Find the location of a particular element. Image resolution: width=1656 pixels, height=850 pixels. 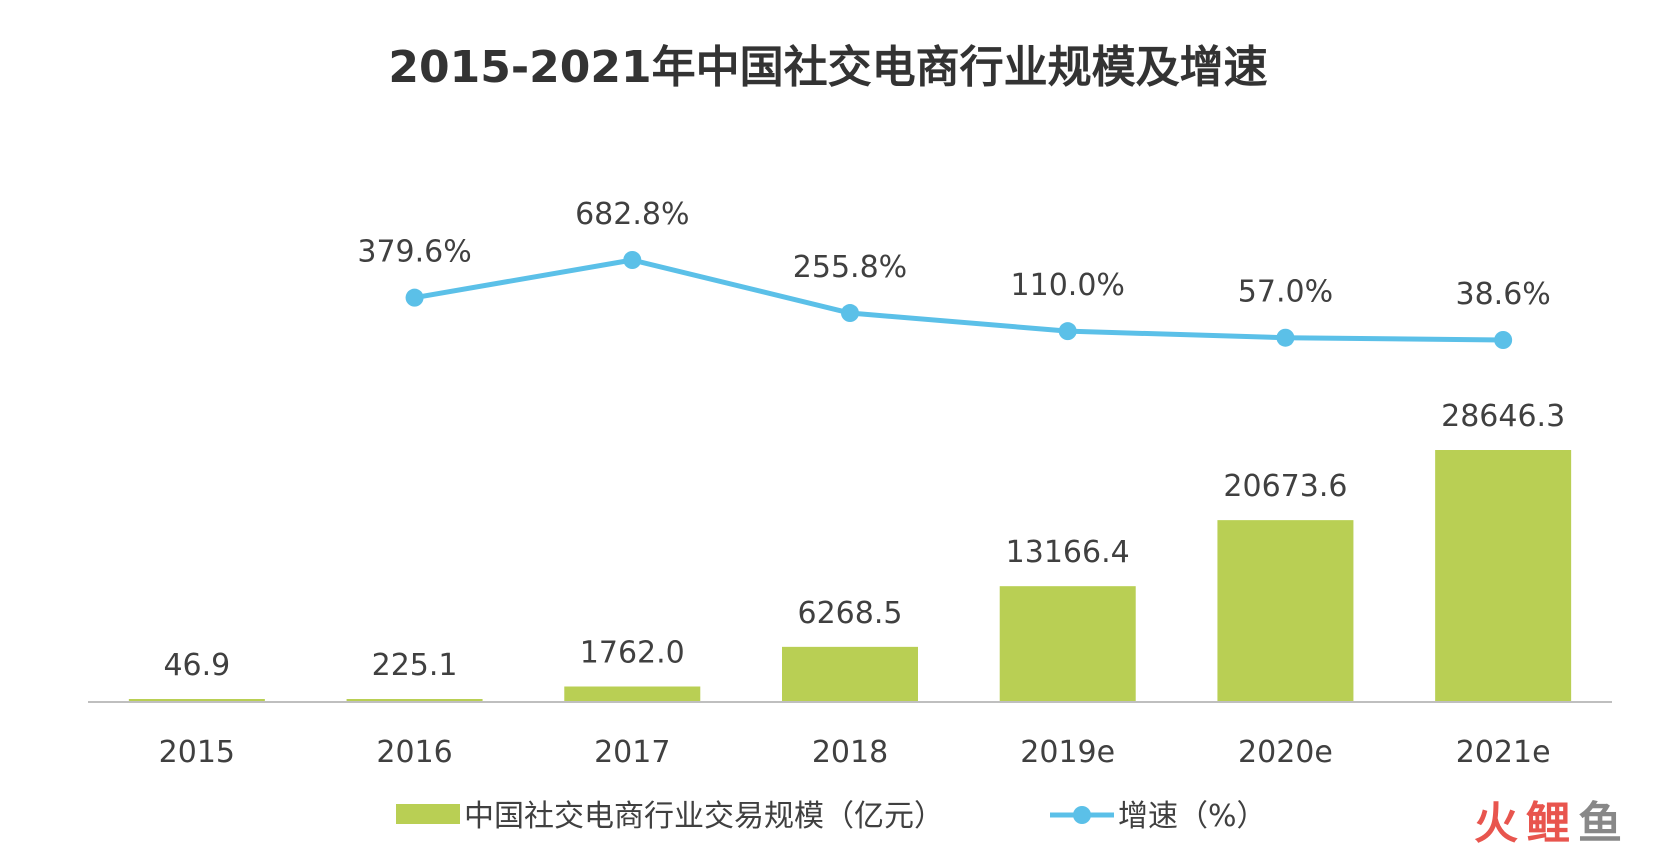

bar-value-label: 13166.4 is located at coordinates (1068, 552).